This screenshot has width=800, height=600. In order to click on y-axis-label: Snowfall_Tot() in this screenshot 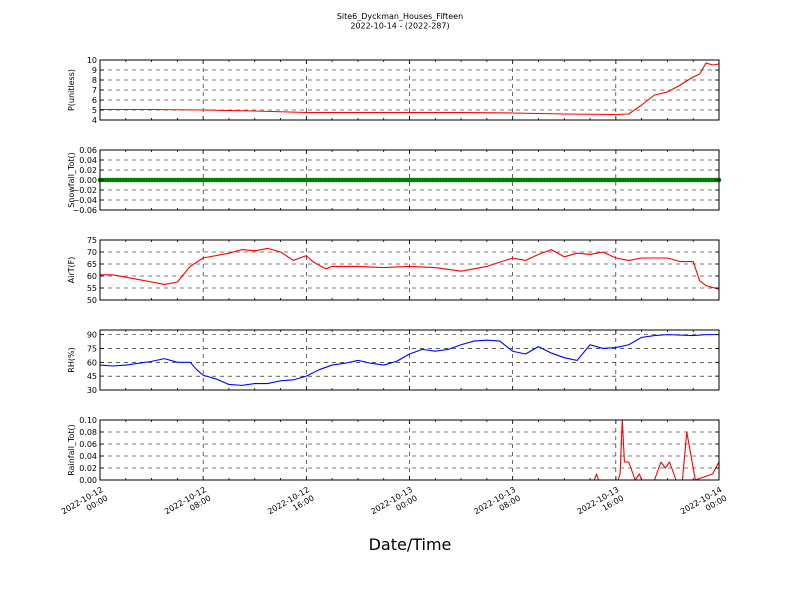, I will do `click(71, 180)`.